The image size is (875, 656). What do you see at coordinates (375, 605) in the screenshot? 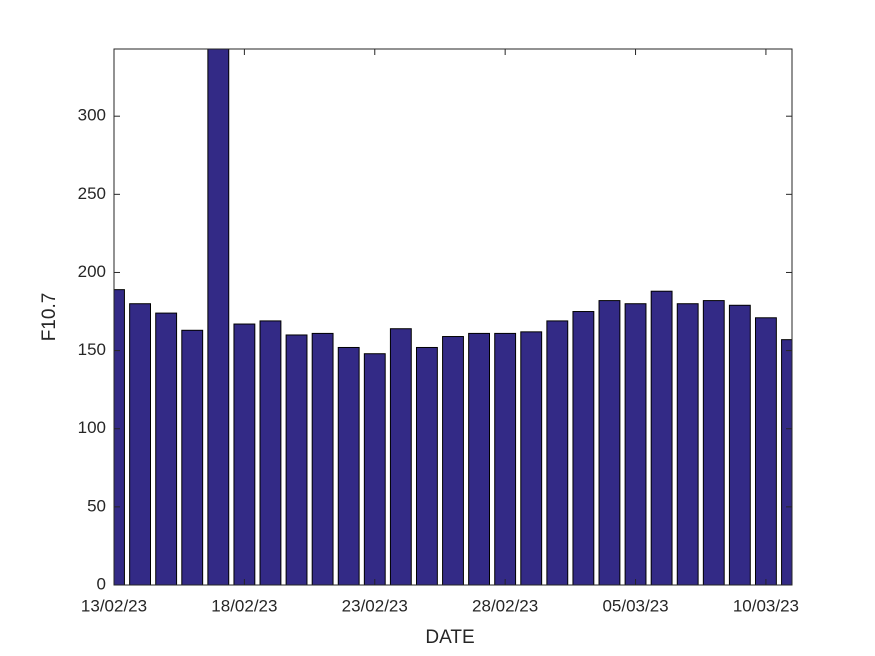
I see `x-tick-label: 23/02/23` at bounding box center [375, 605].